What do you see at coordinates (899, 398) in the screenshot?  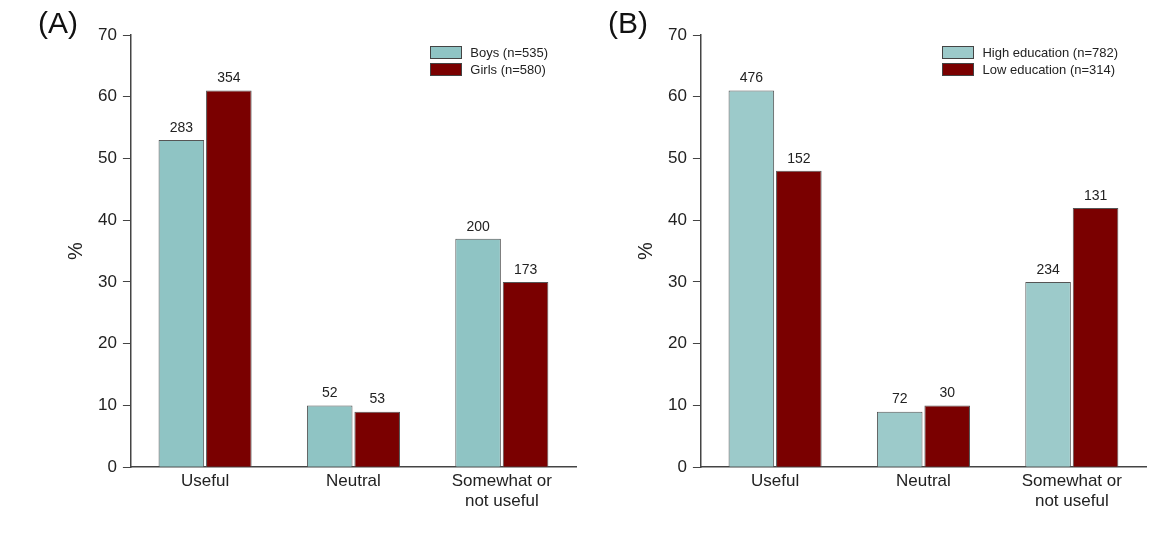 I see `annotation: 72` at bounding box center [899, 398].